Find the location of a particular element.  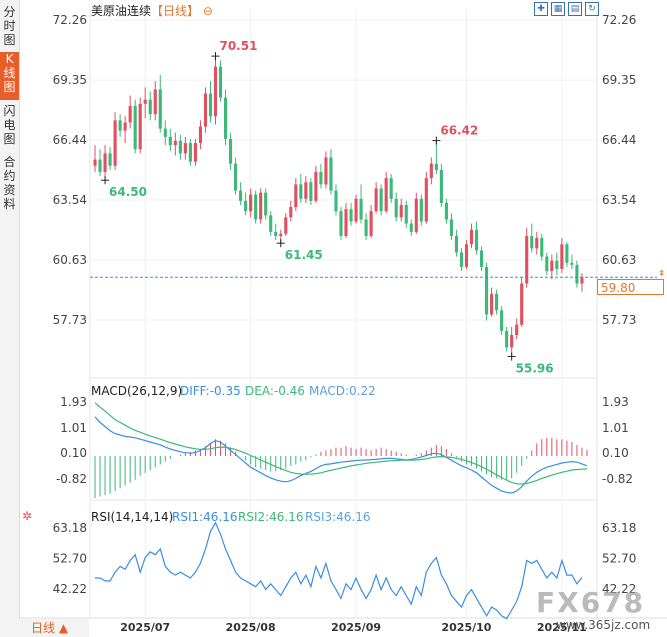

price-tick-right: 69.35 is located at coordinates (619, 80).